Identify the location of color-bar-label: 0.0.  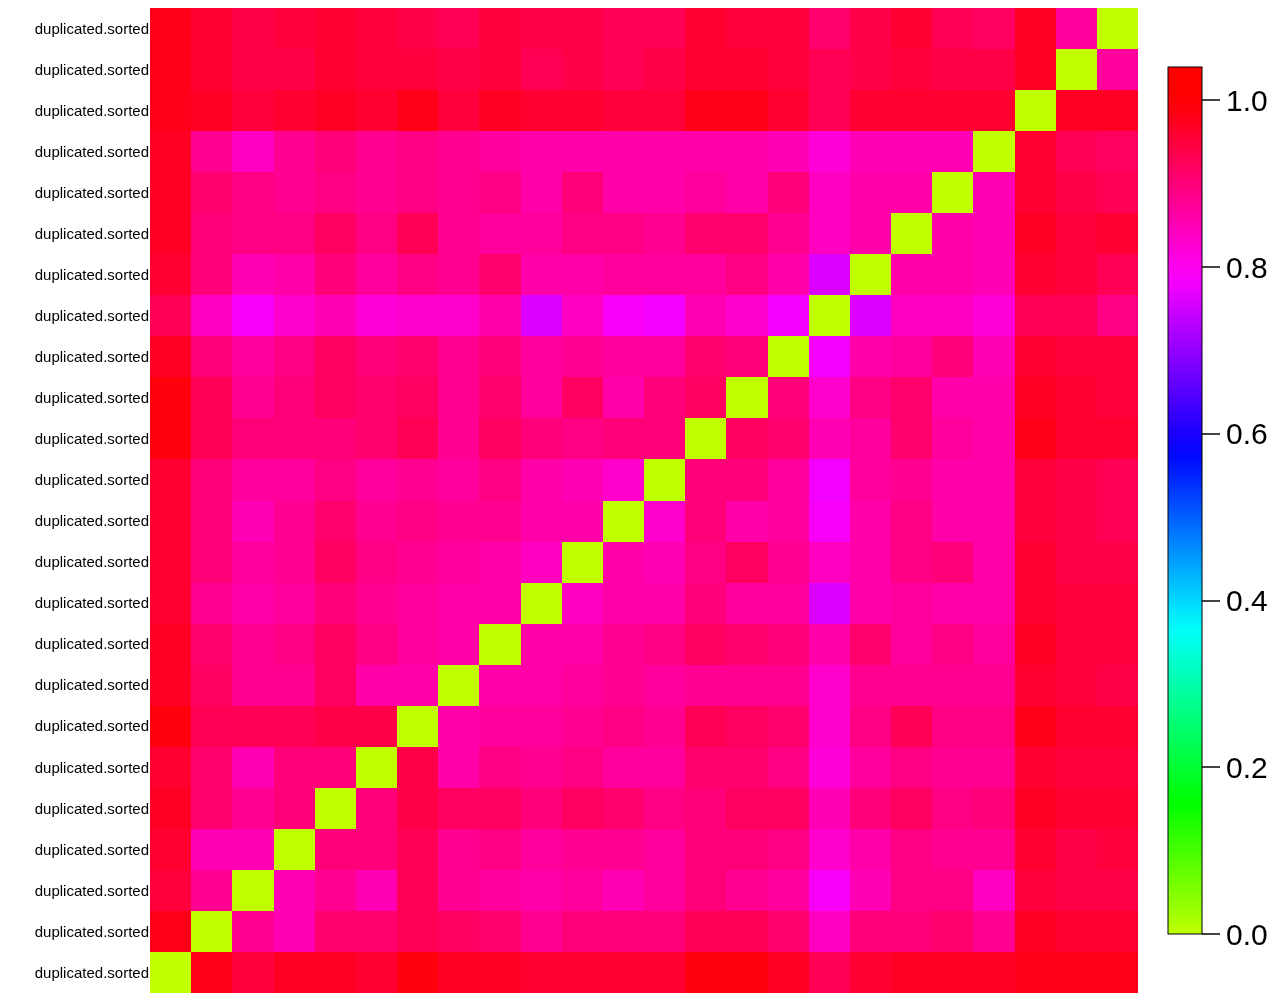
(1247, 934).